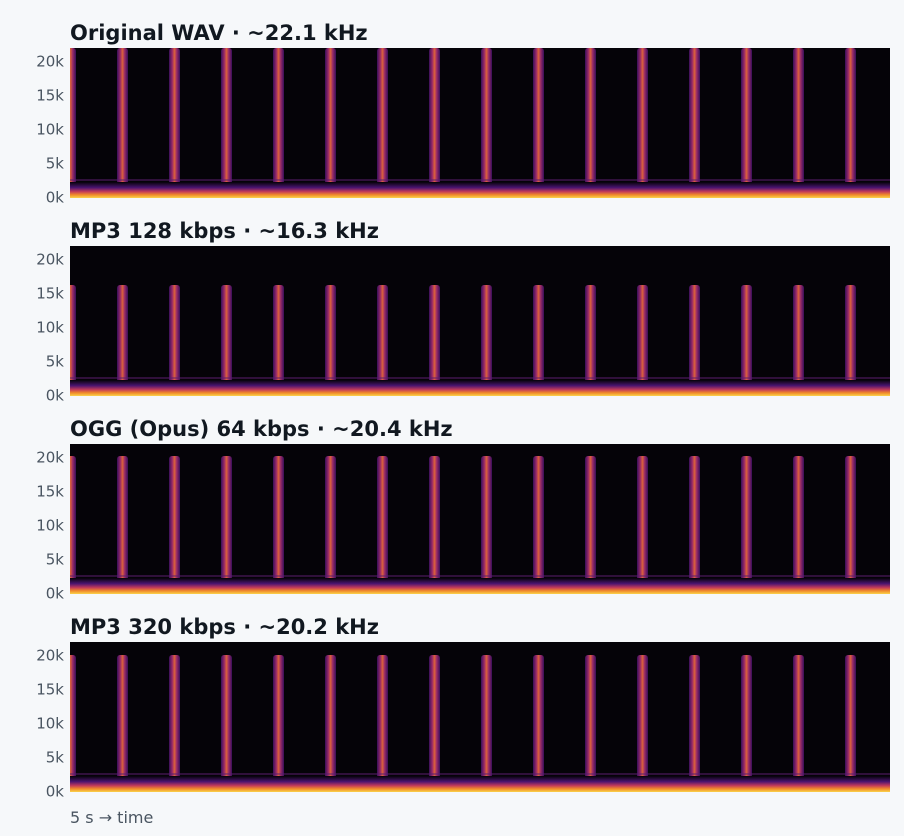 The height and width of the screenshot is (836, 904). I want to click on panel-title: MP3 128 kbps · ~16.3 kHz, so click(224, 231).